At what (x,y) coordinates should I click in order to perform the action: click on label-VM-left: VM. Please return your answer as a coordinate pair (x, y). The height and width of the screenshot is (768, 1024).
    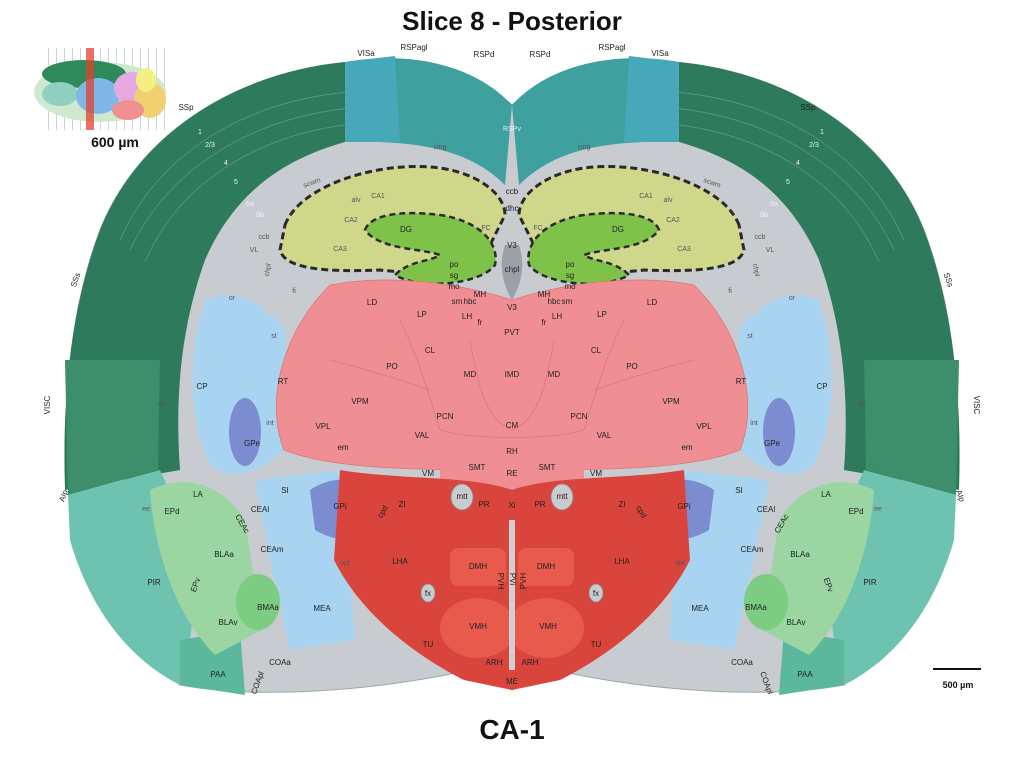
    Looking at the image, I should click on (428, 473).